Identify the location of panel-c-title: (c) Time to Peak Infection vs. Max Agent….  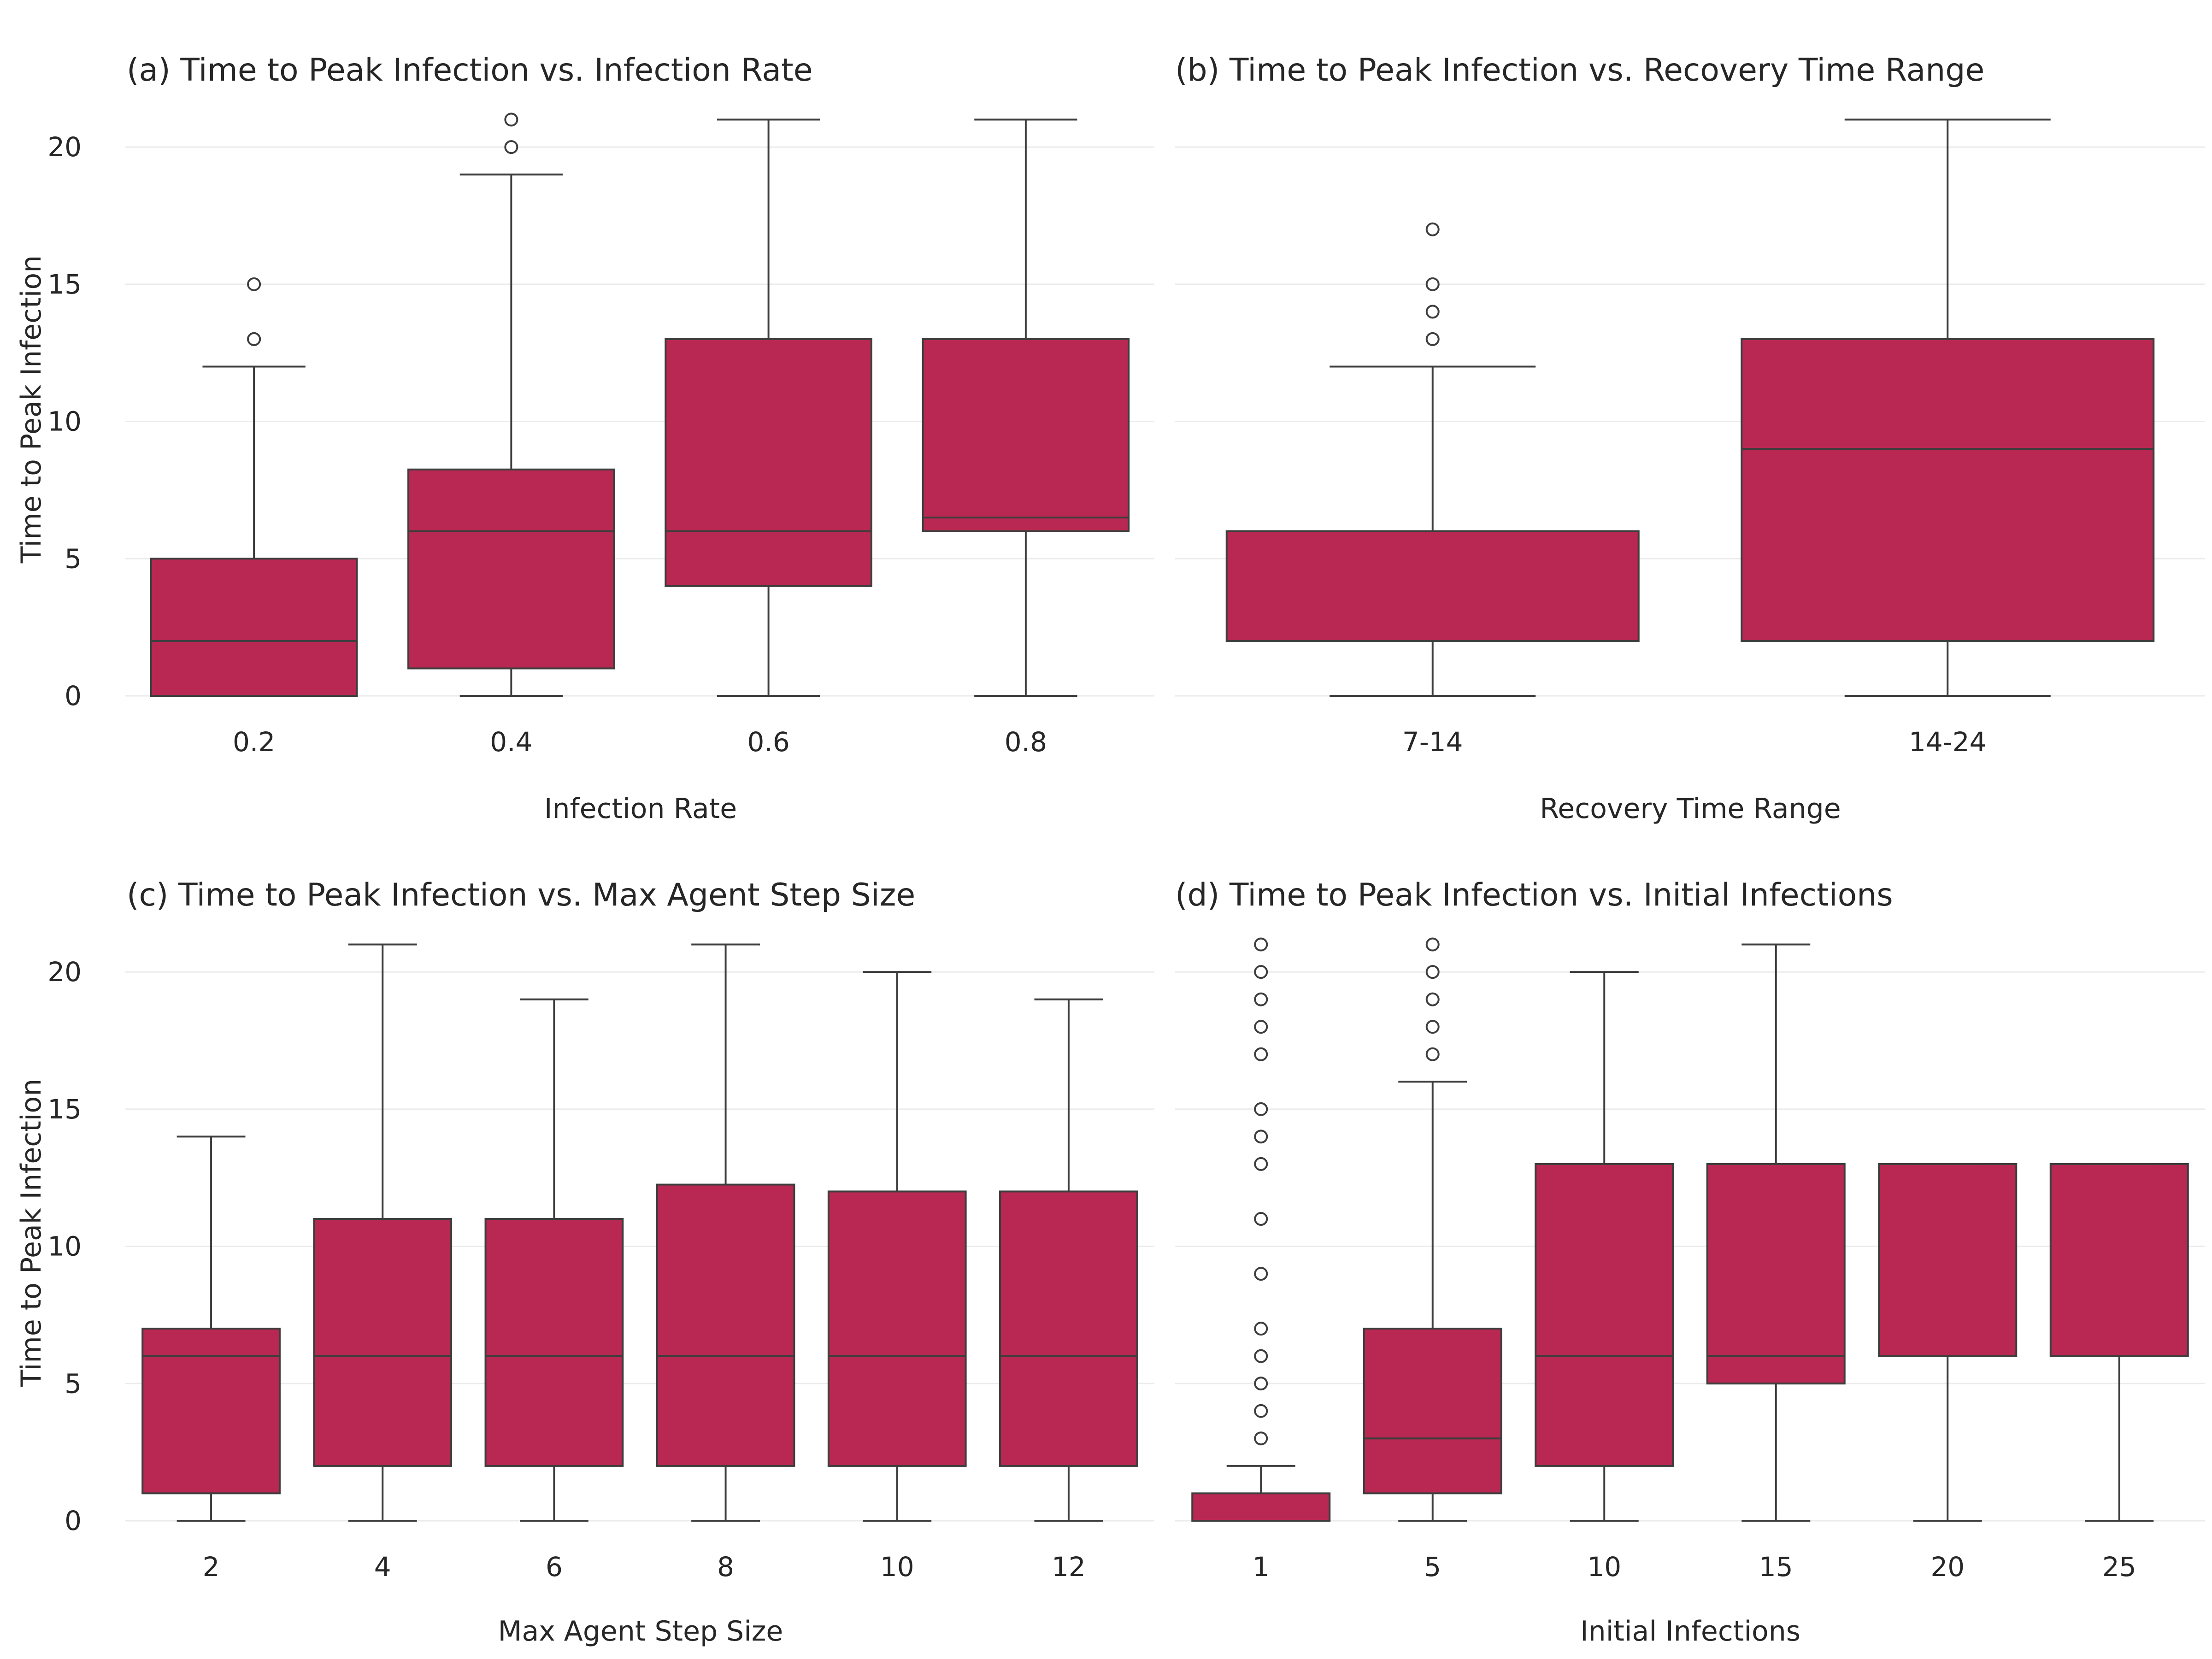
(521, 895).